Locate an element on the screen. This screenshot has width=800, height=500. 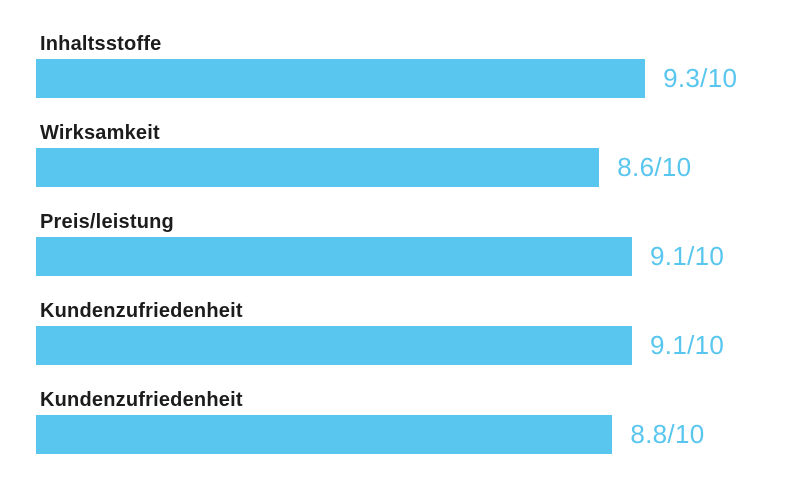
category-label: Preis/leistung is located at coordinates (107, 222).